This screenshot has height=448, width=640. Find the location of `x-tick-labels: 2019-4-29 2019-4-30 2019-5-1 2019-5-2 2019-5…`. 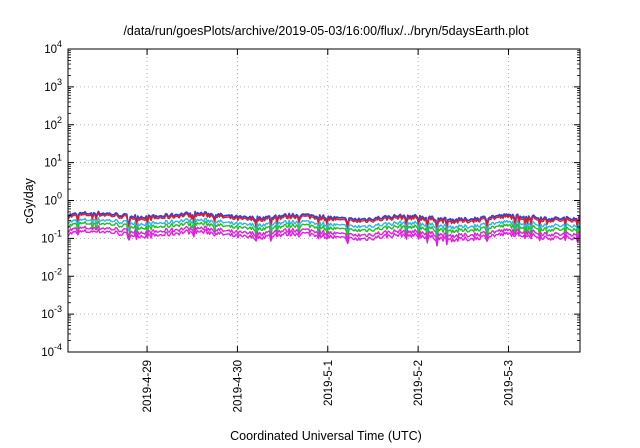

x-tick-labels: 2019-4-29 2019-4-30 2019-5-1 2019-5-2 2019-5… is located at coordinates (328, 386).